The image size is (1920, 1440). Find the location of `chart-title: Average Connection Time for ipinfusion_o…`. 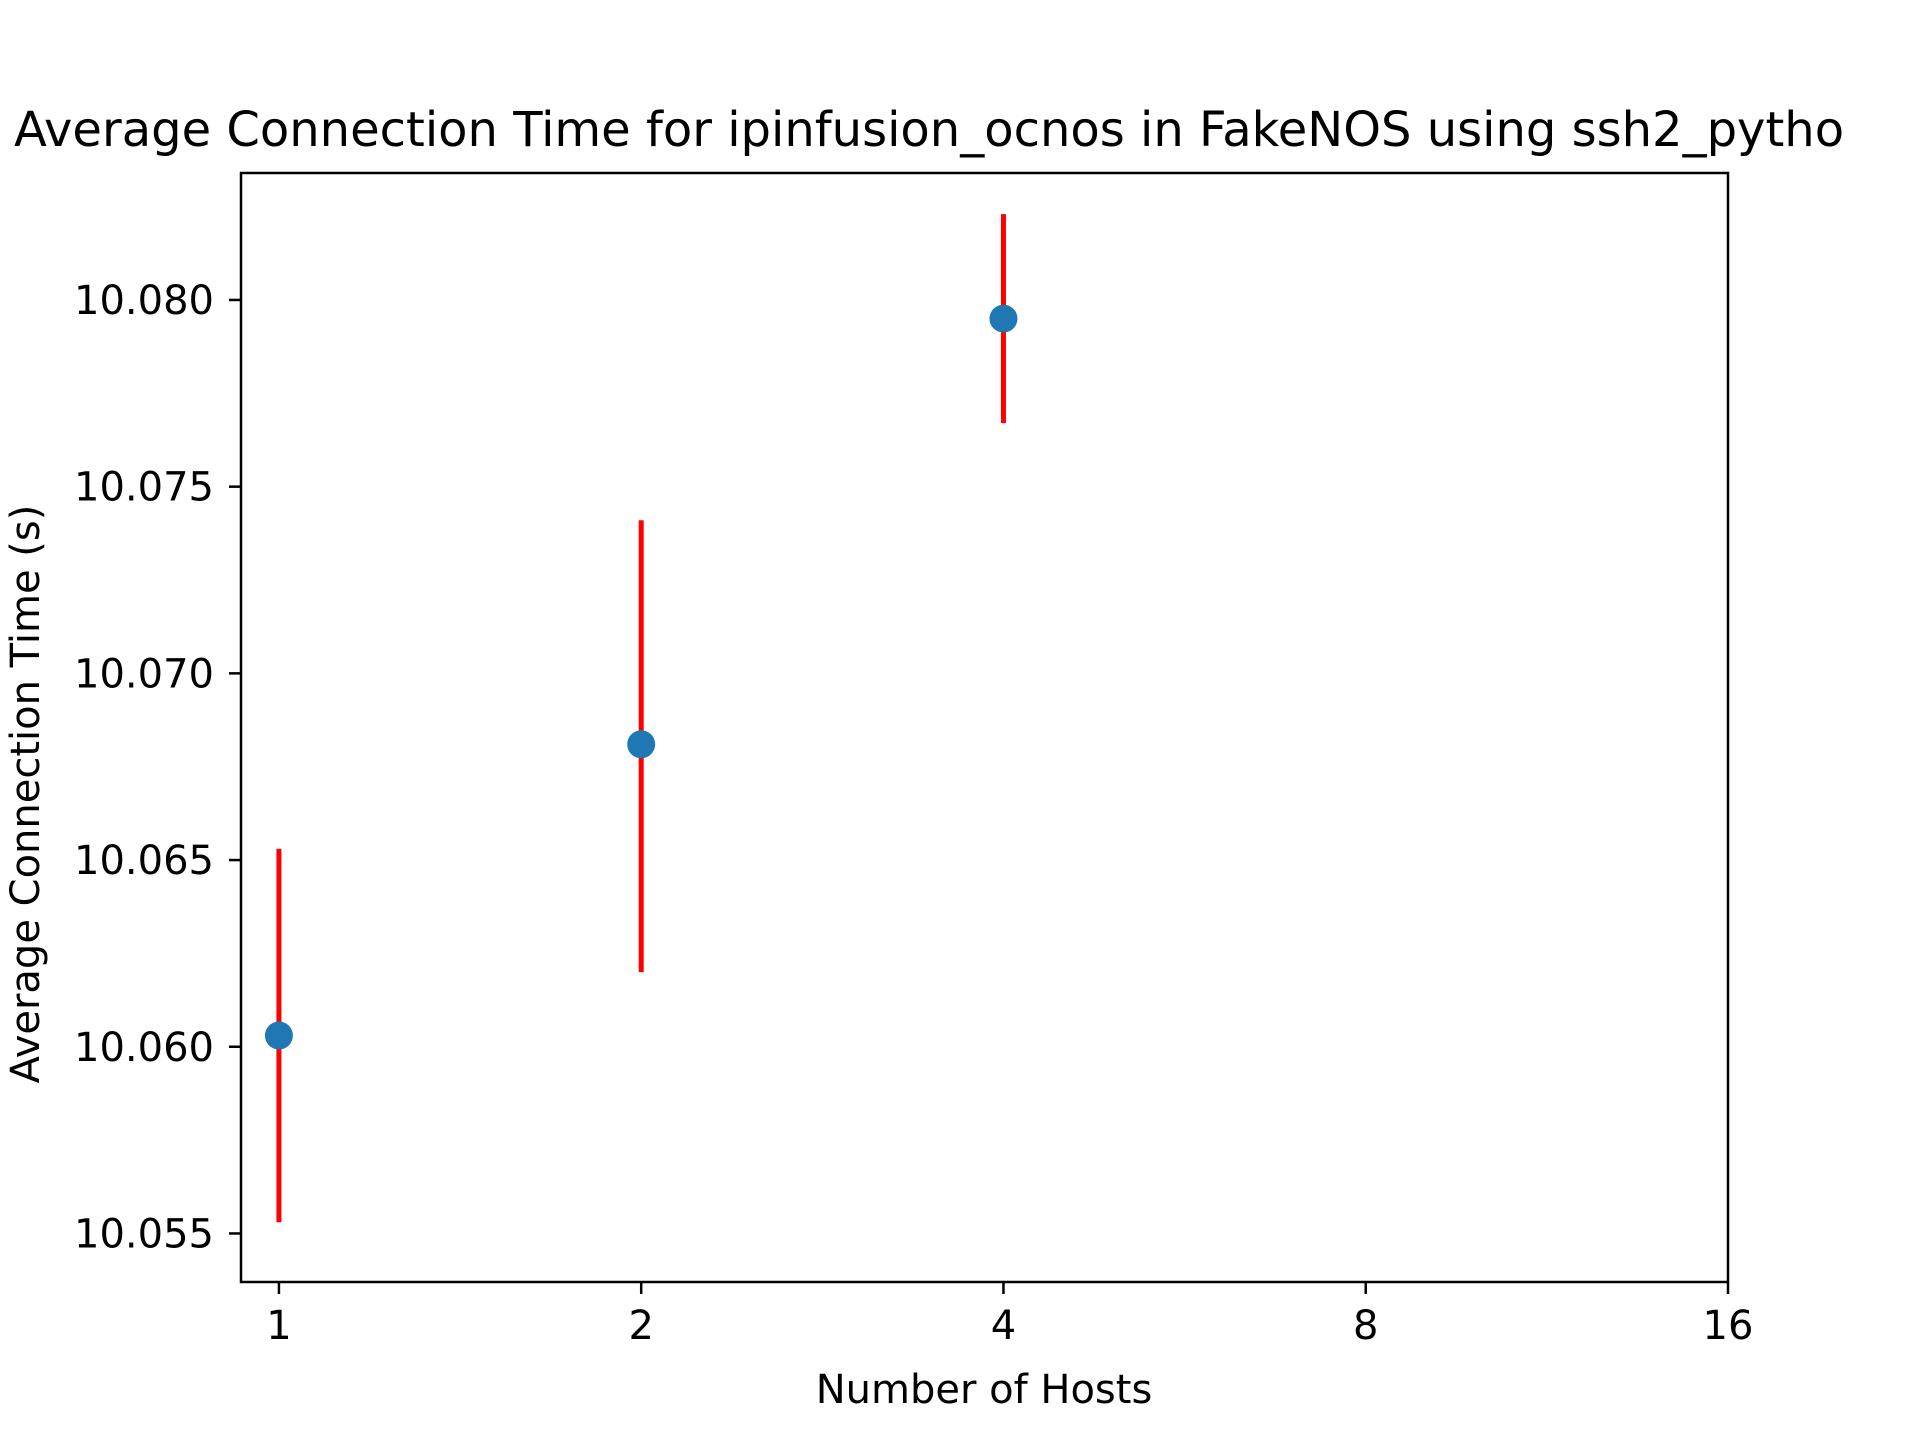

chart-title: Average Connection Time for ipinfusion_o… is located at coordinates (929, 130).